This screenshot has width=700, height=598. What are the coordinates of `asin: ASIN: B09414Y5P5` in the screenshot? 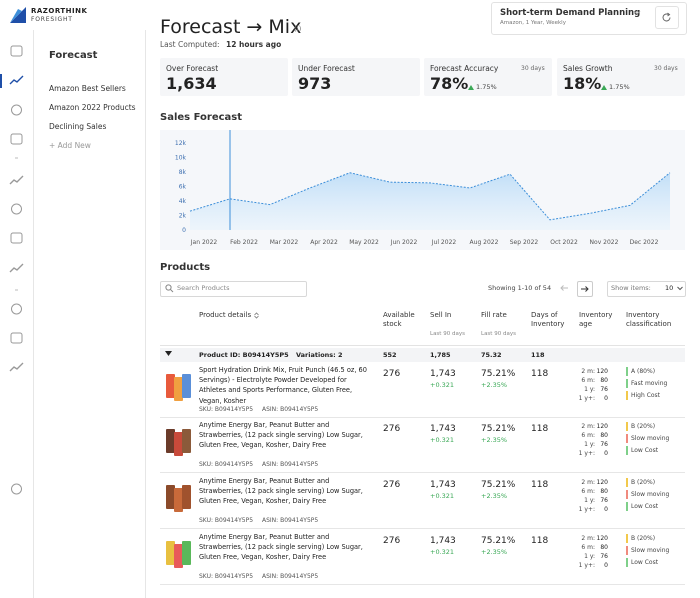 It's located at (290, 576).